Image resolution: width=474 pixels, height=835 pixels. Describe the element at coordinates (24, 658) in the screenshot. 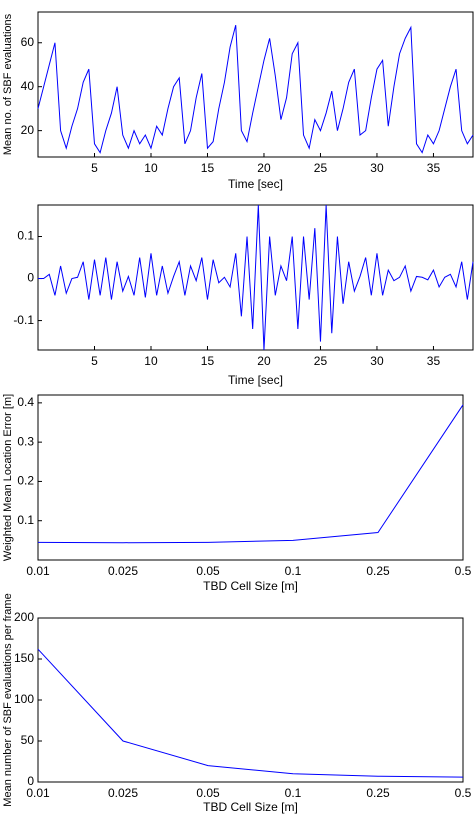

I see `y-tick-label: 150` at that location.